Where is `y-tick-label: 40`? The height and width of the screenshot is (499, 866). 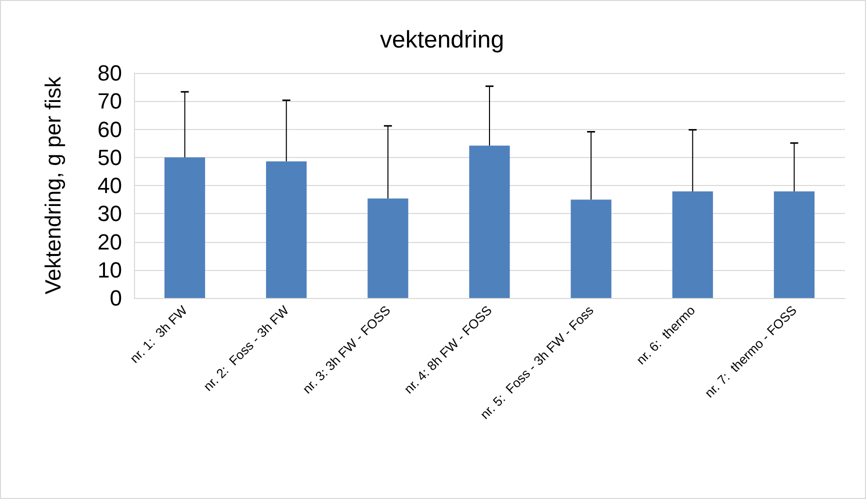
y-tick-label: 40 is located at coordinates (110, 185).